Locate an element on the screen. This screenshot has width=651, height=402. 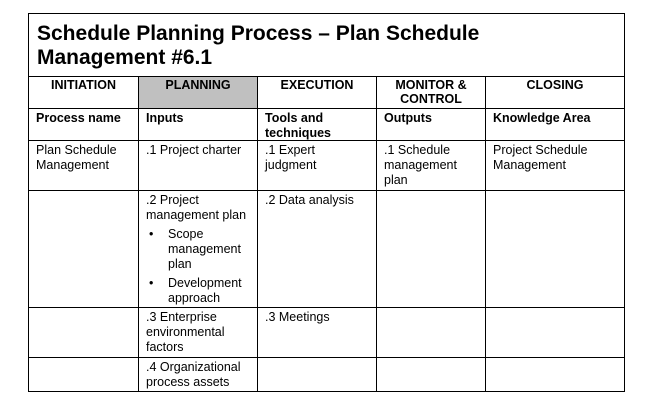
header-process-name: Process name is located at coordinates (84, 125).